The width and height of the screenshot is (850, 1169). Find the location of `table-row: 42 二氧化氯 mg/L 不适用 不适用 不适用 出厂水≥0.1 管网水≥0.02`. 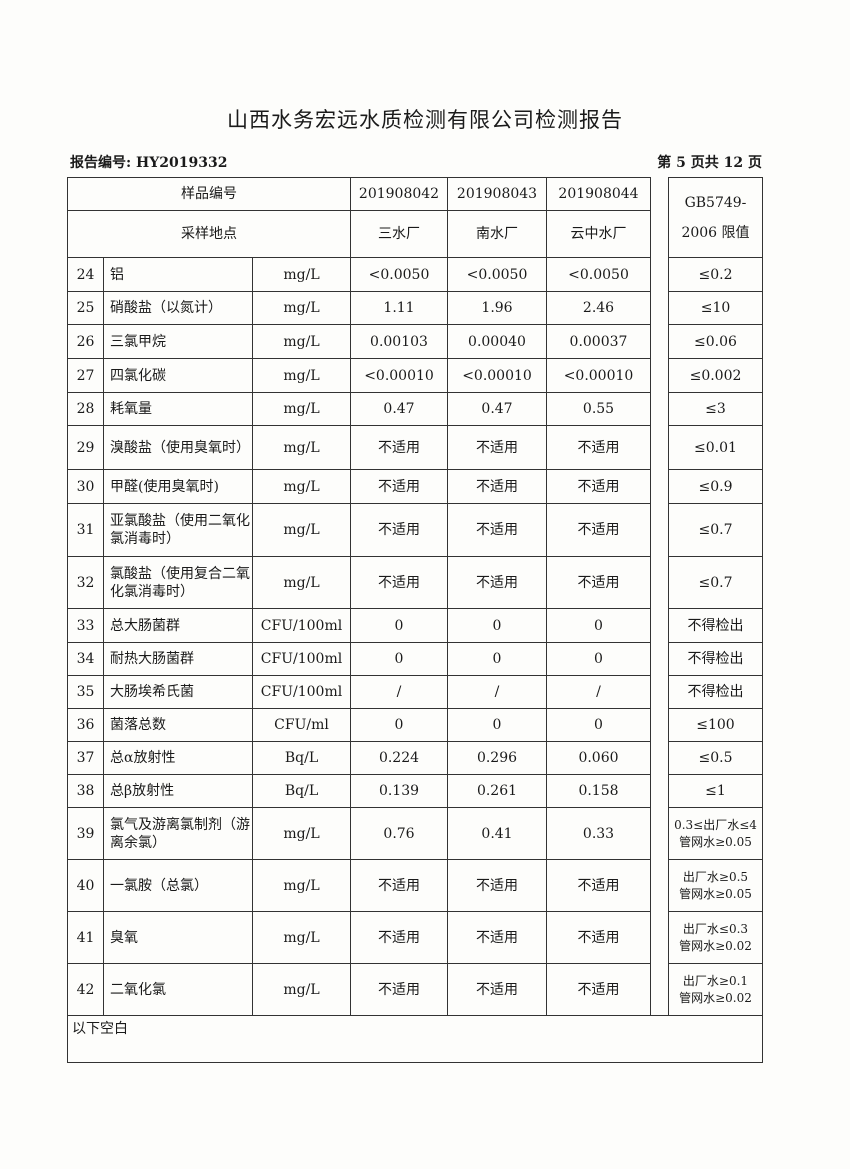

table-row: 42 二氧化氯 mg/L 不适用 不适用 不适用 出厂水≥0.1 管网水≥0.02 is located at coordinates (415, 989).